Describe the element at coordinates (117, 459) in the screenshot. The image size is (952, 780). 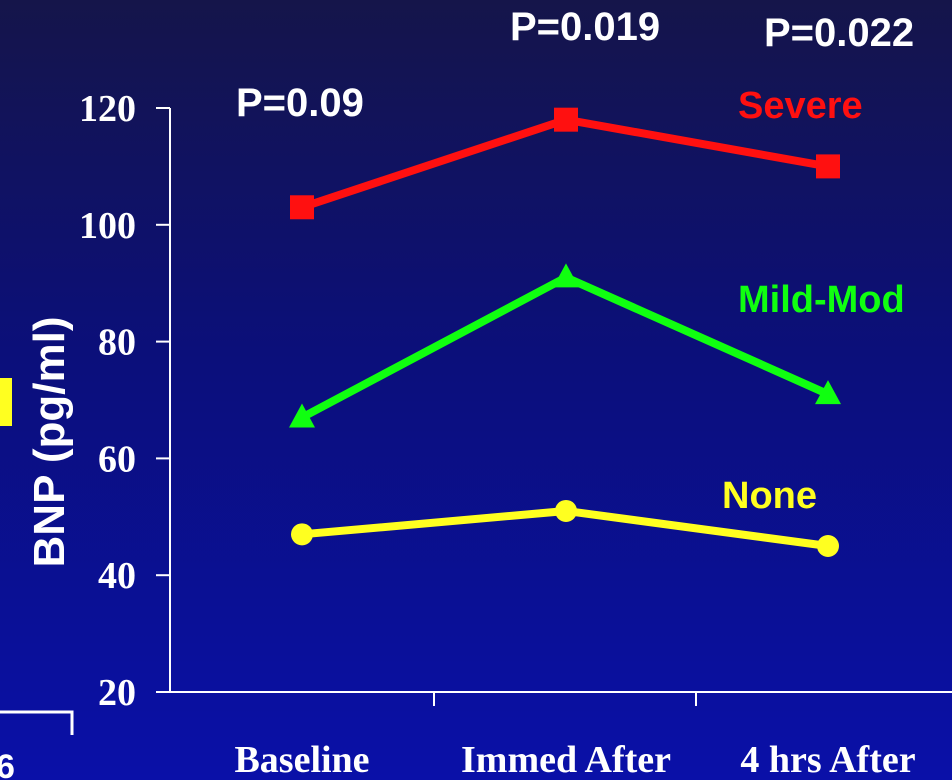
I see `y-tick-label: 60` at that location.